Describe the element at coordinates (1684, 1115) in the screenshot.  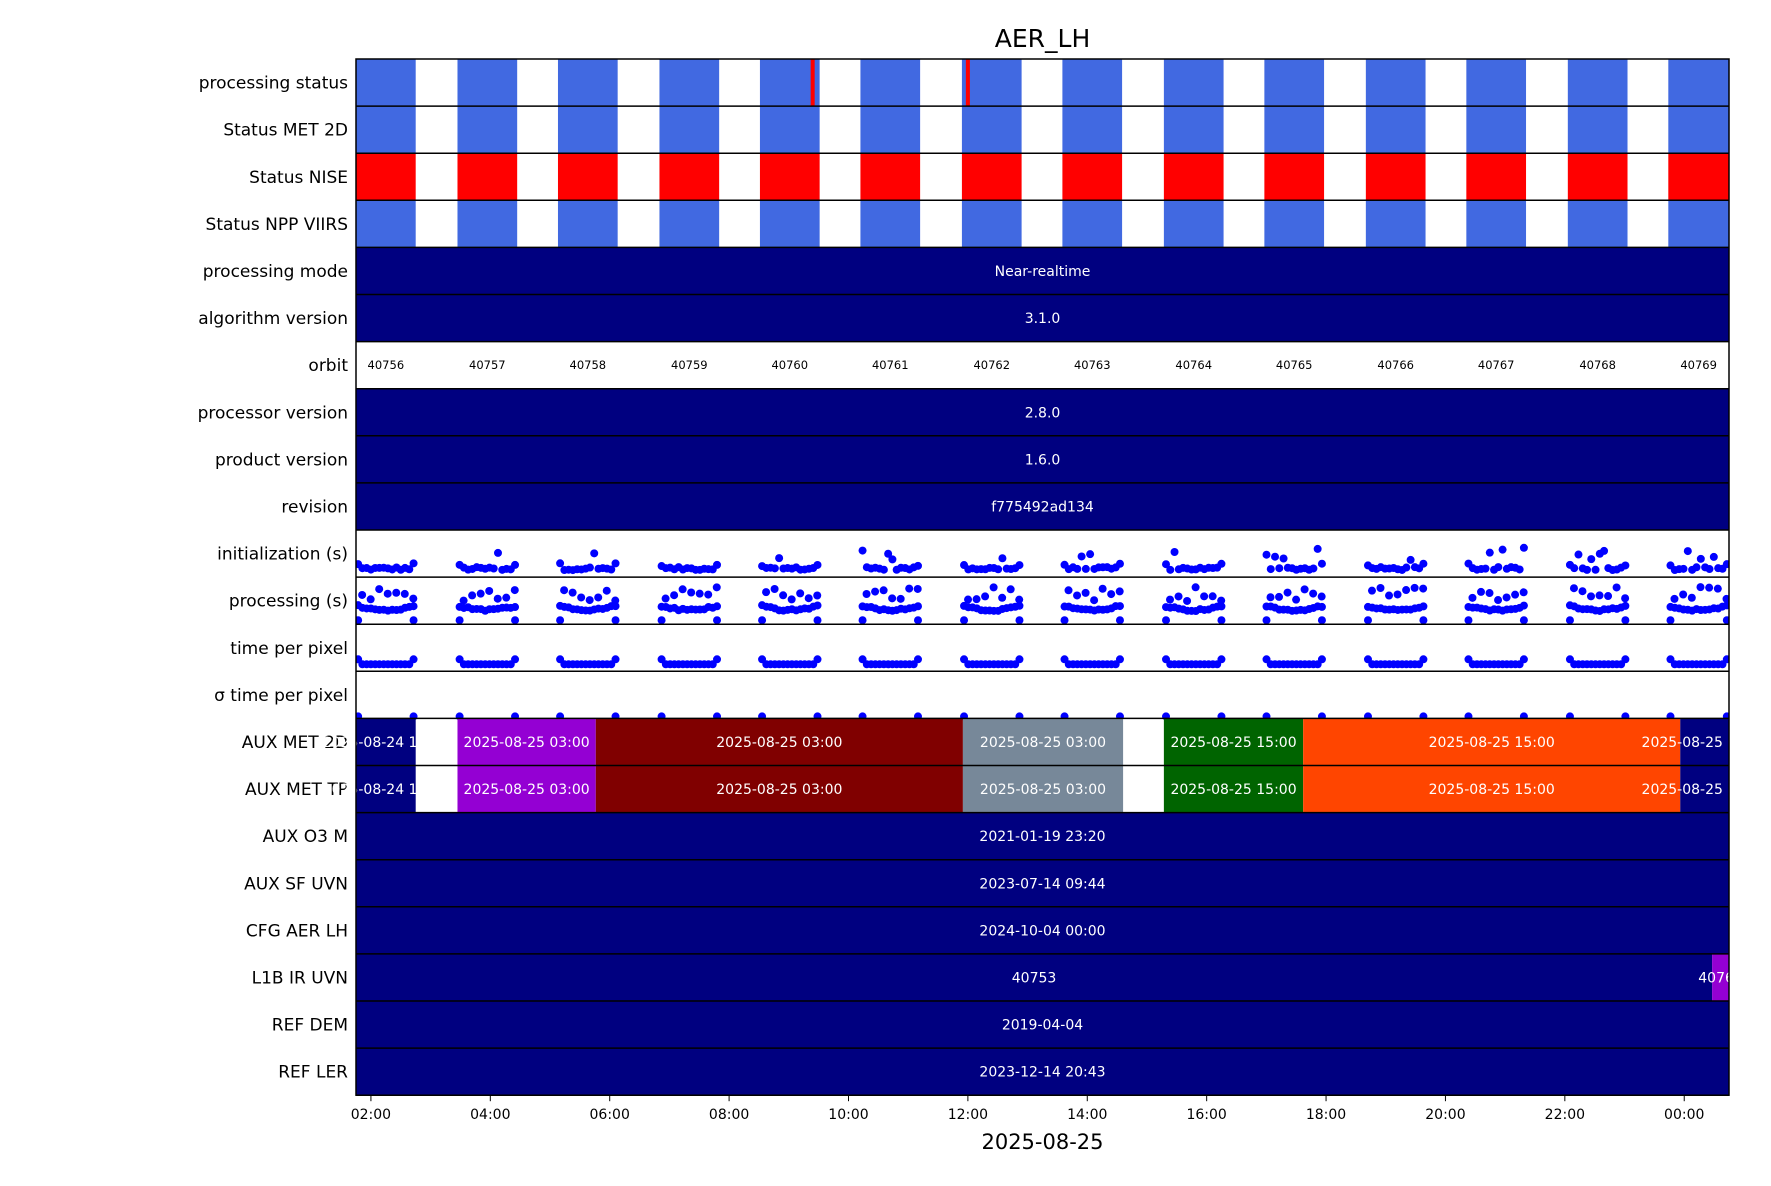
I see `x-tick-label: 00:00` at that location.